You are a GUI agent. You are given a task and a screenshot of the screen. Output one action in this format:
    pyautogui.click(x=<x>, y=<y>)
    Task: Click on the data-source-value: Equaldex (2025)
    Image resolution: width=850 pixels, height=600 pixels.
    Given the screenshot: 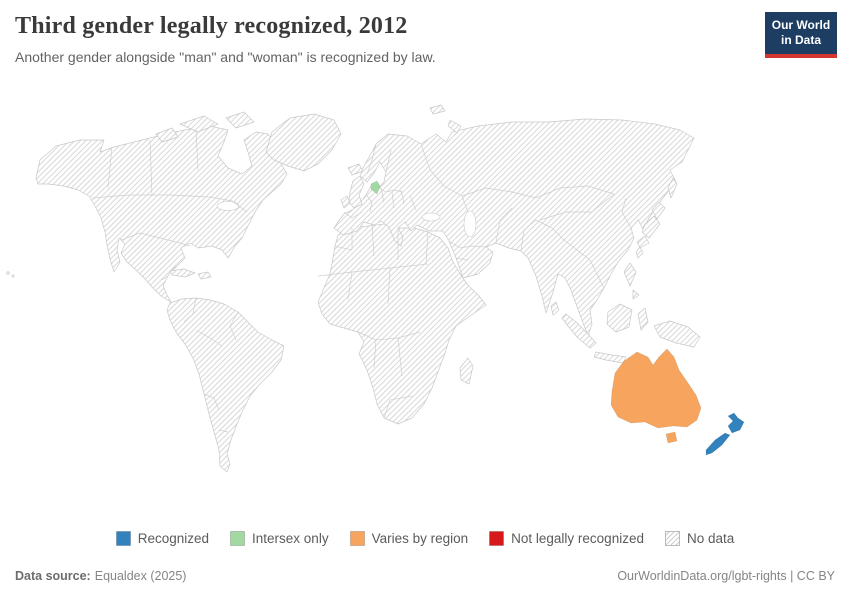 What is the action you would take?
    pyautogui.click(x=140, y=576)
    